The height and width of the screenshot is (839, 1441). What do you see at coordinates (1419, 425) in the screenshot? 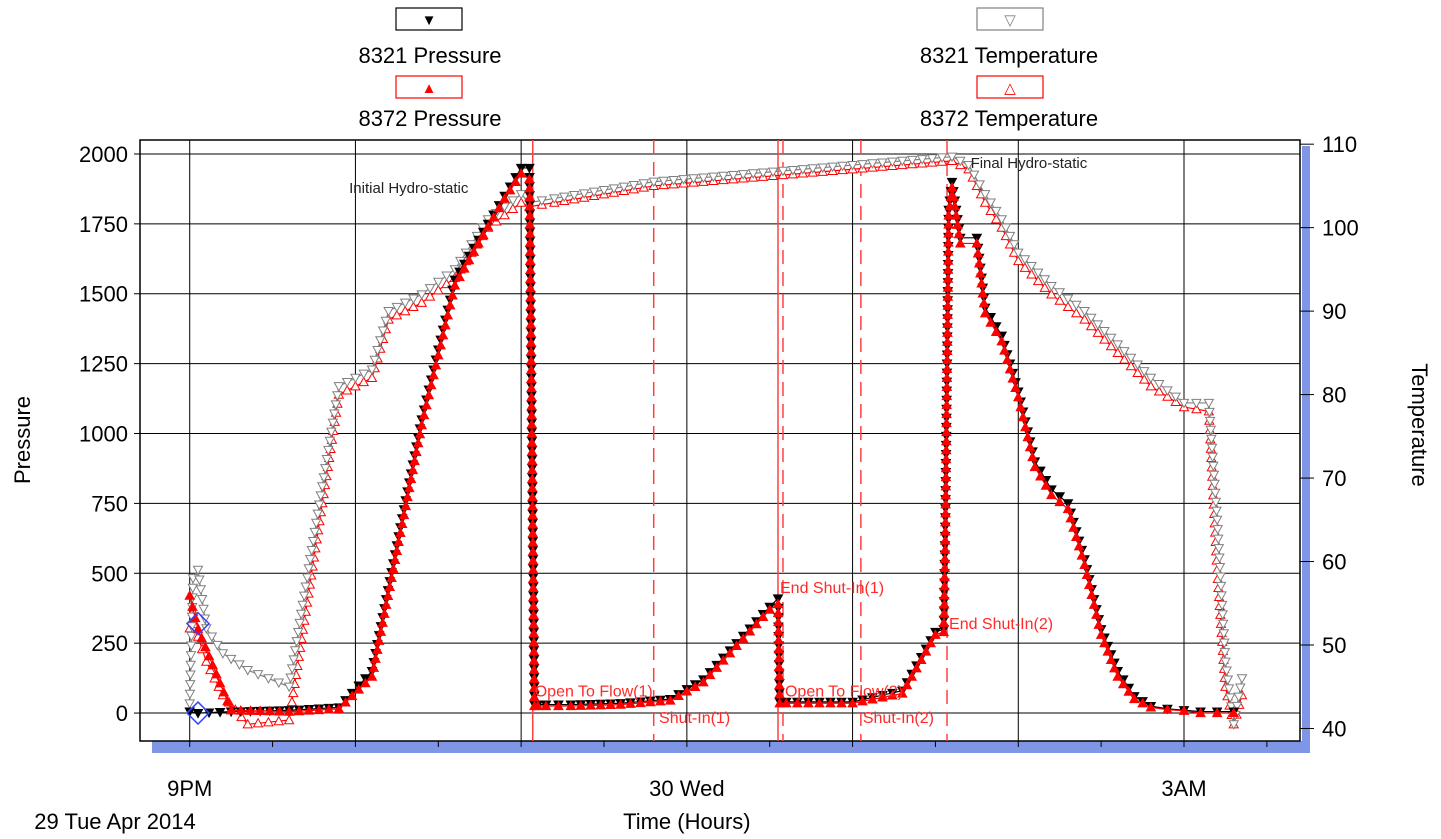
I see `y2-axis-title: Temperature` at bounding box center [1419, 425].